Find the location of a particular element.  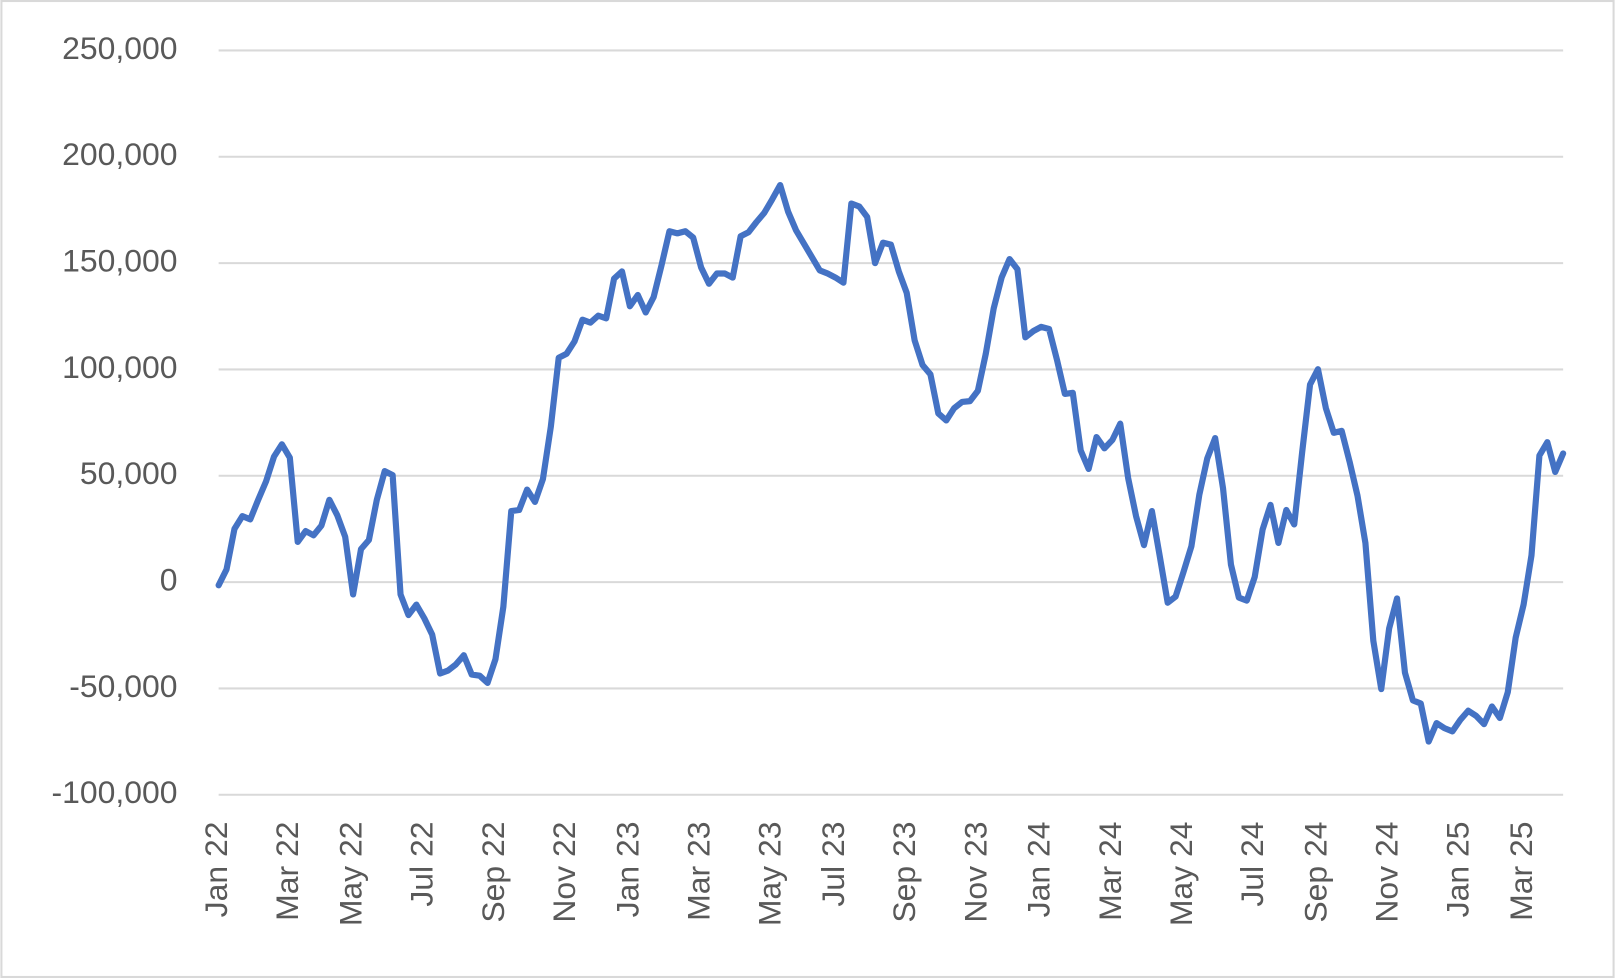

y-tick-label: 250,000 is located at coordinates (119, 48).